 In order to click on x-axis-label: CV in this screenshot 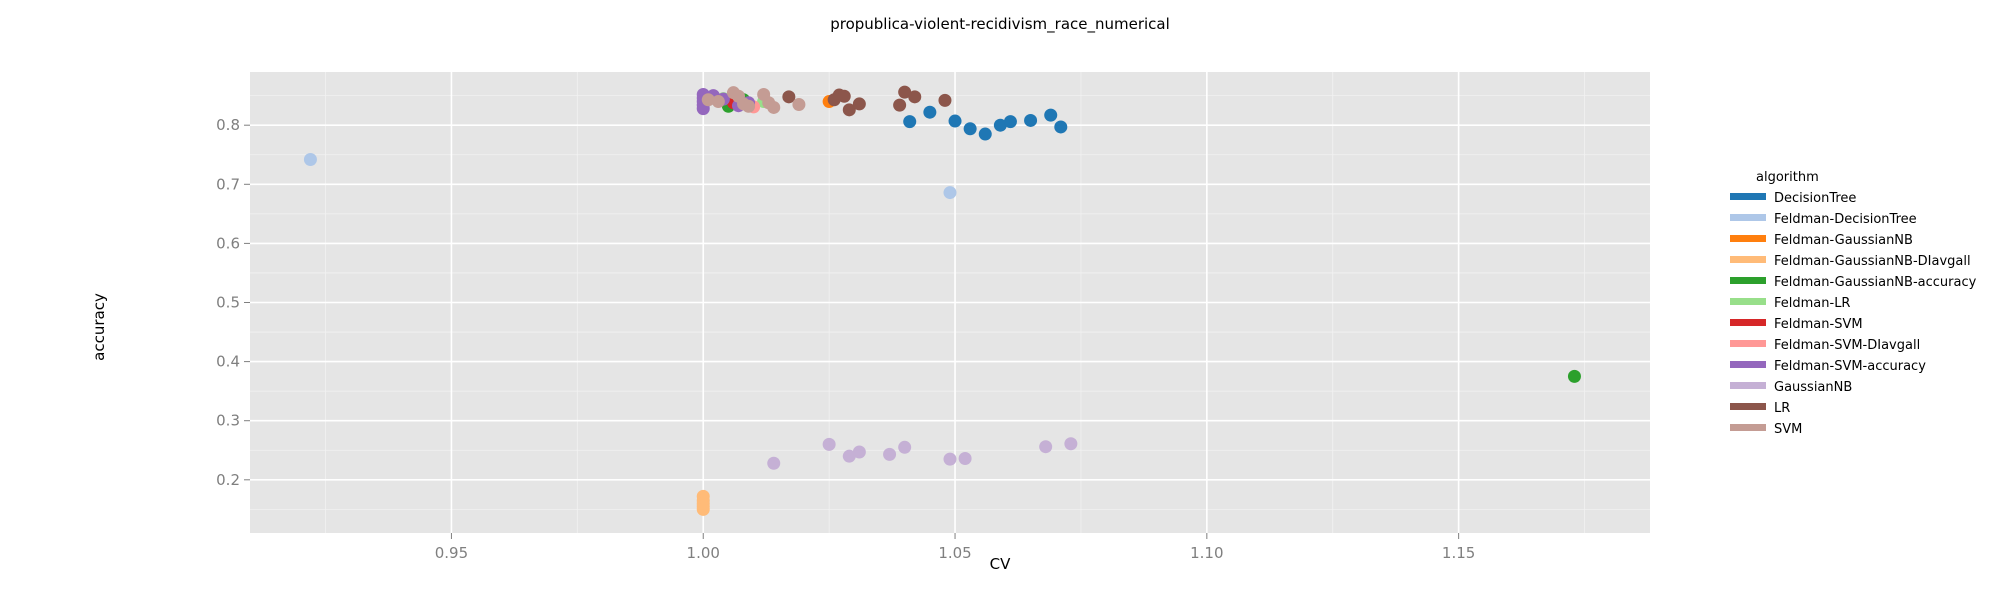, I will do `click(1000, 564)`.